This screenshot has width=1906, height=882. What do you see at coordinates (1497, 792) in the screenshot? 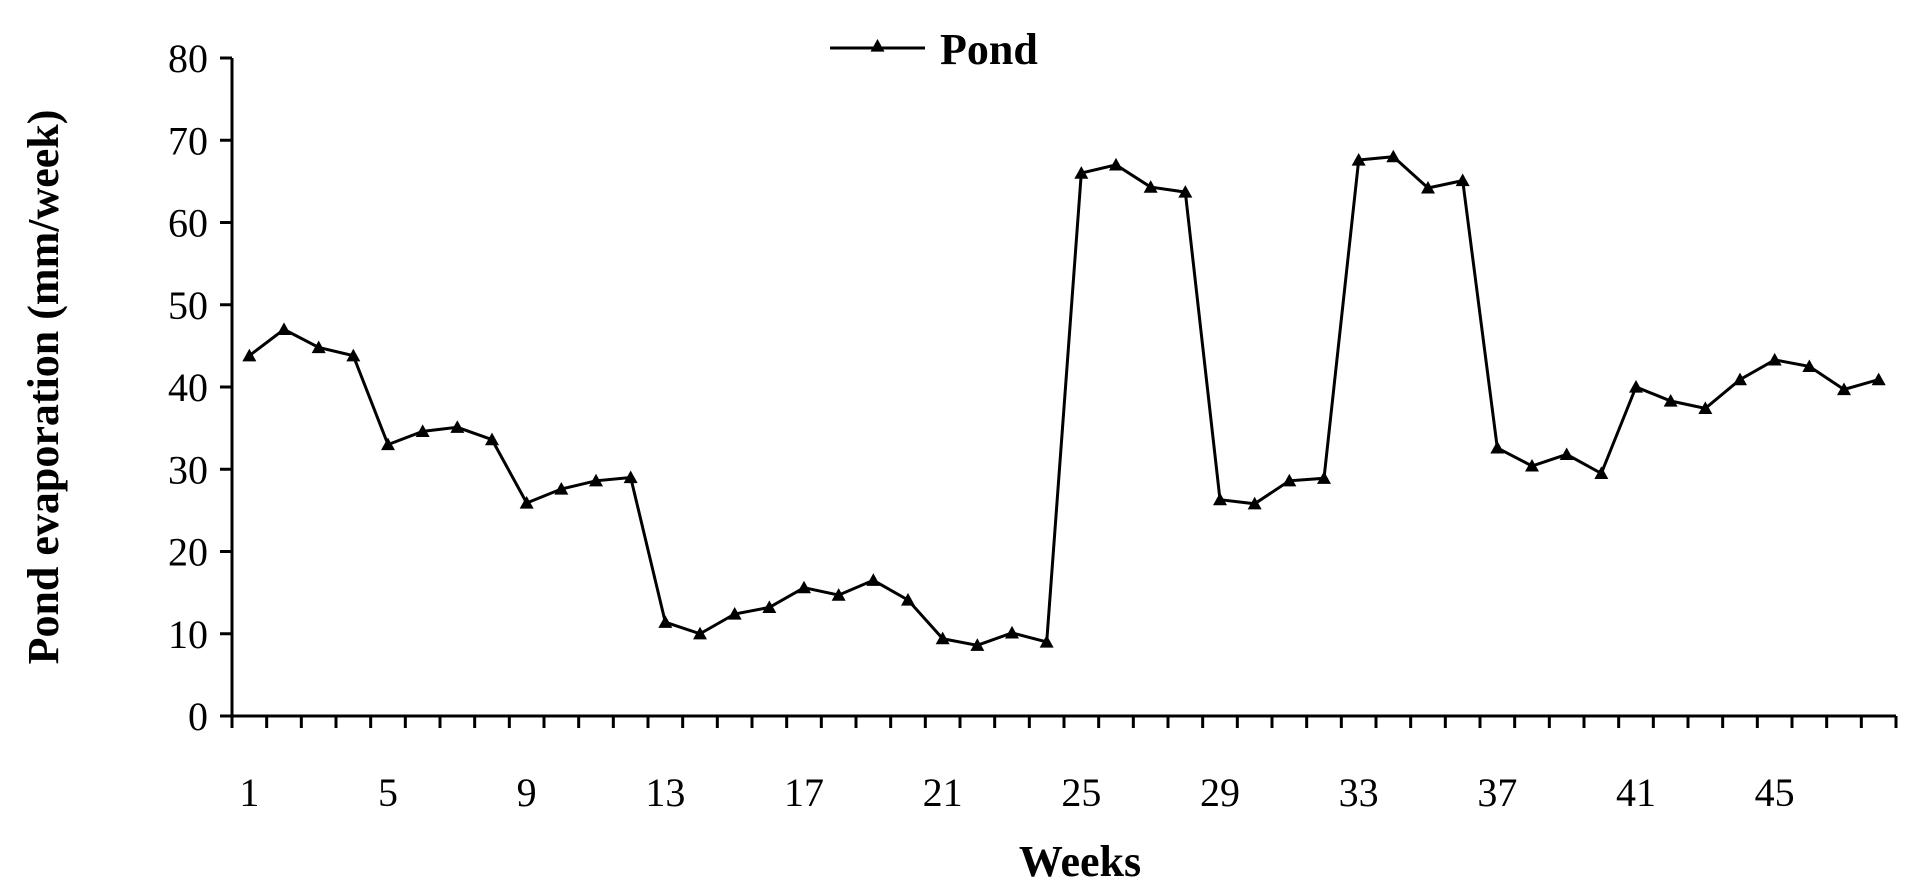
I see `x-tick-label: 37` at bounding box center [1497, 792].